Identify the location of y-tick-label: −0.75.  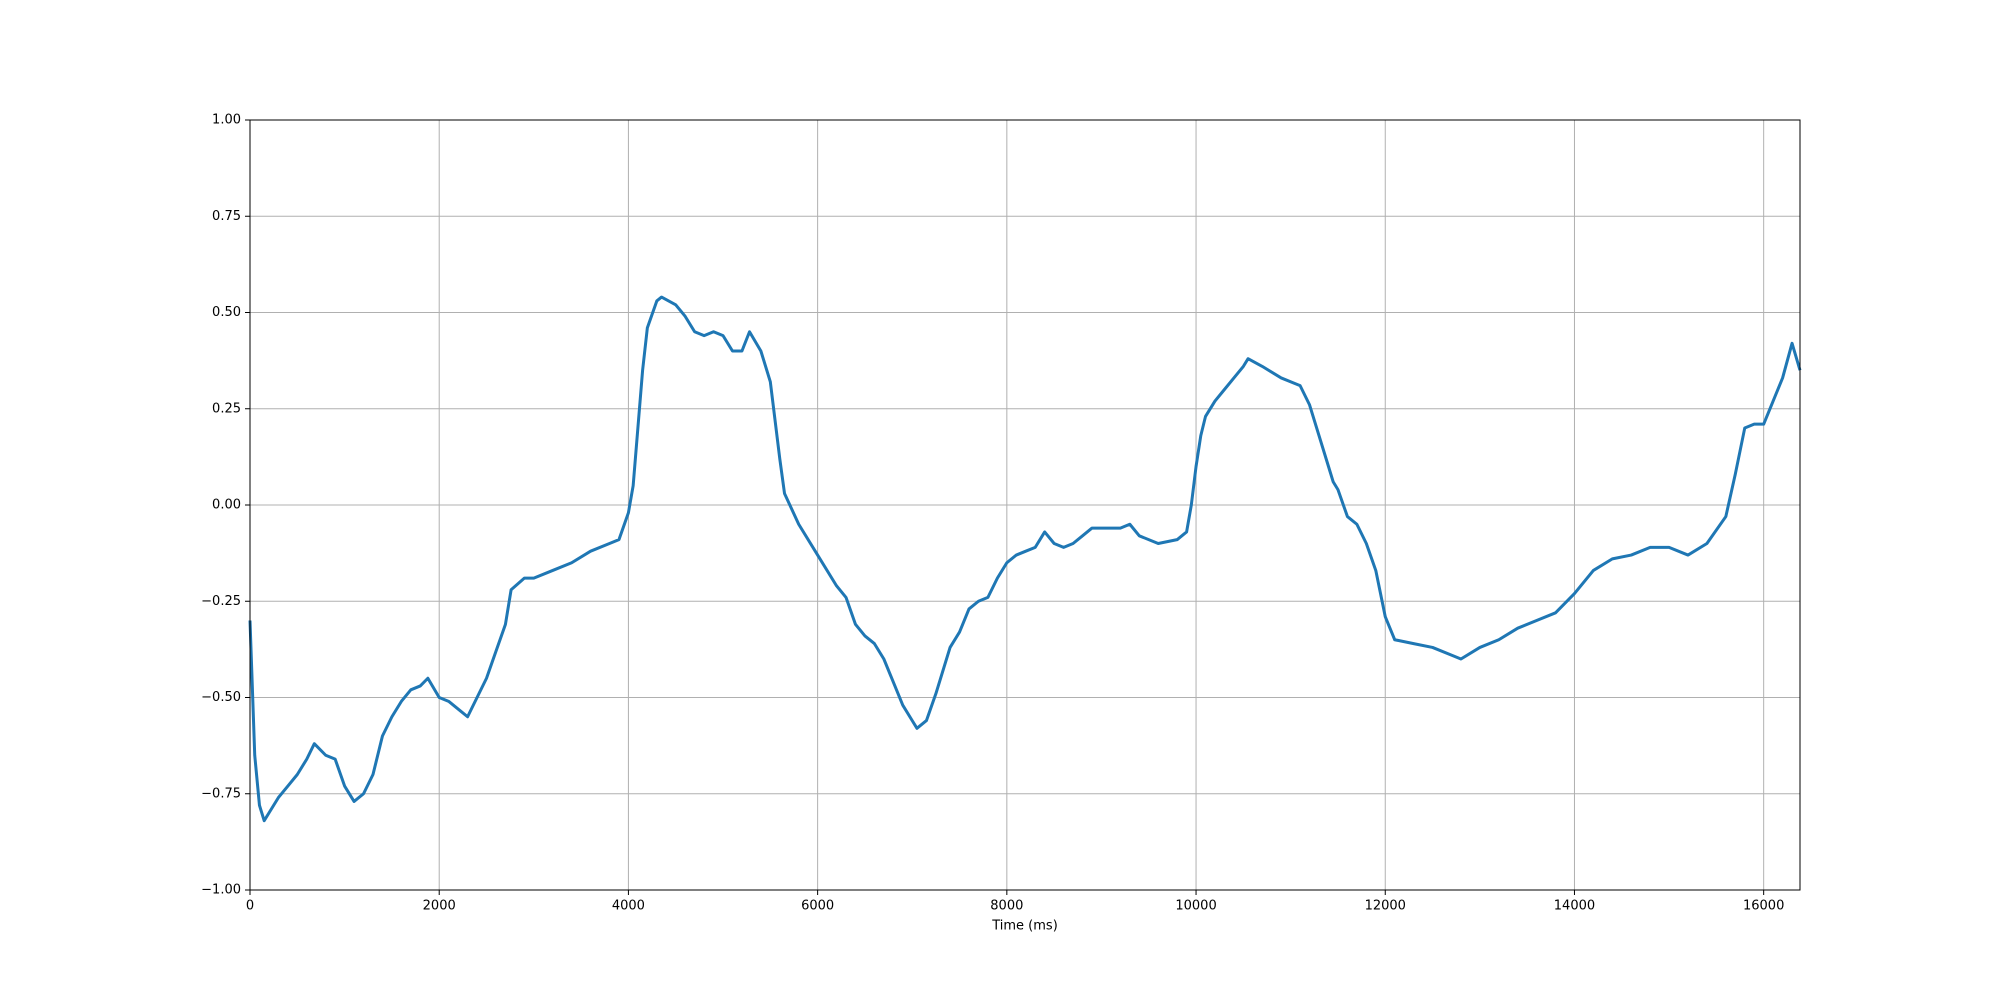
(221, 793).